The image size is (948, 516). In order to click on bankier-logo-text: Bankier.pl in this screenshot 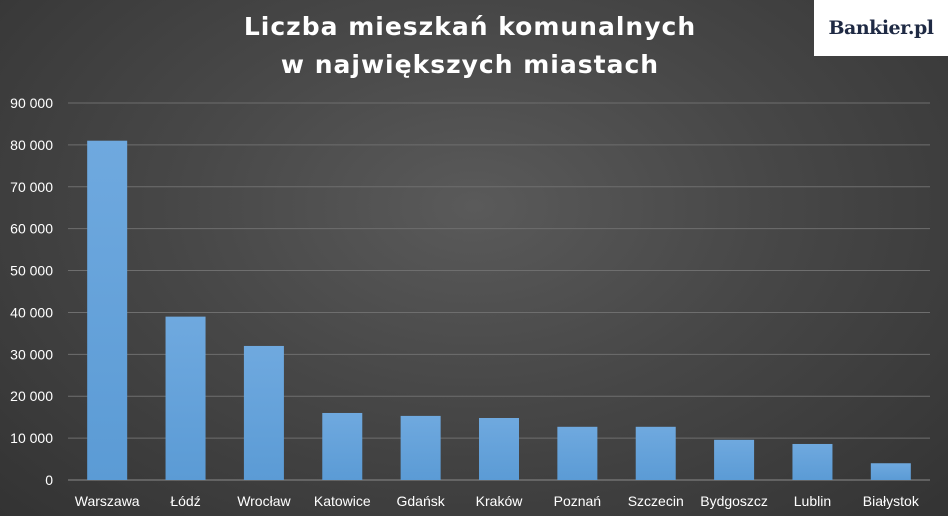, I will do `click(881, 28)`.